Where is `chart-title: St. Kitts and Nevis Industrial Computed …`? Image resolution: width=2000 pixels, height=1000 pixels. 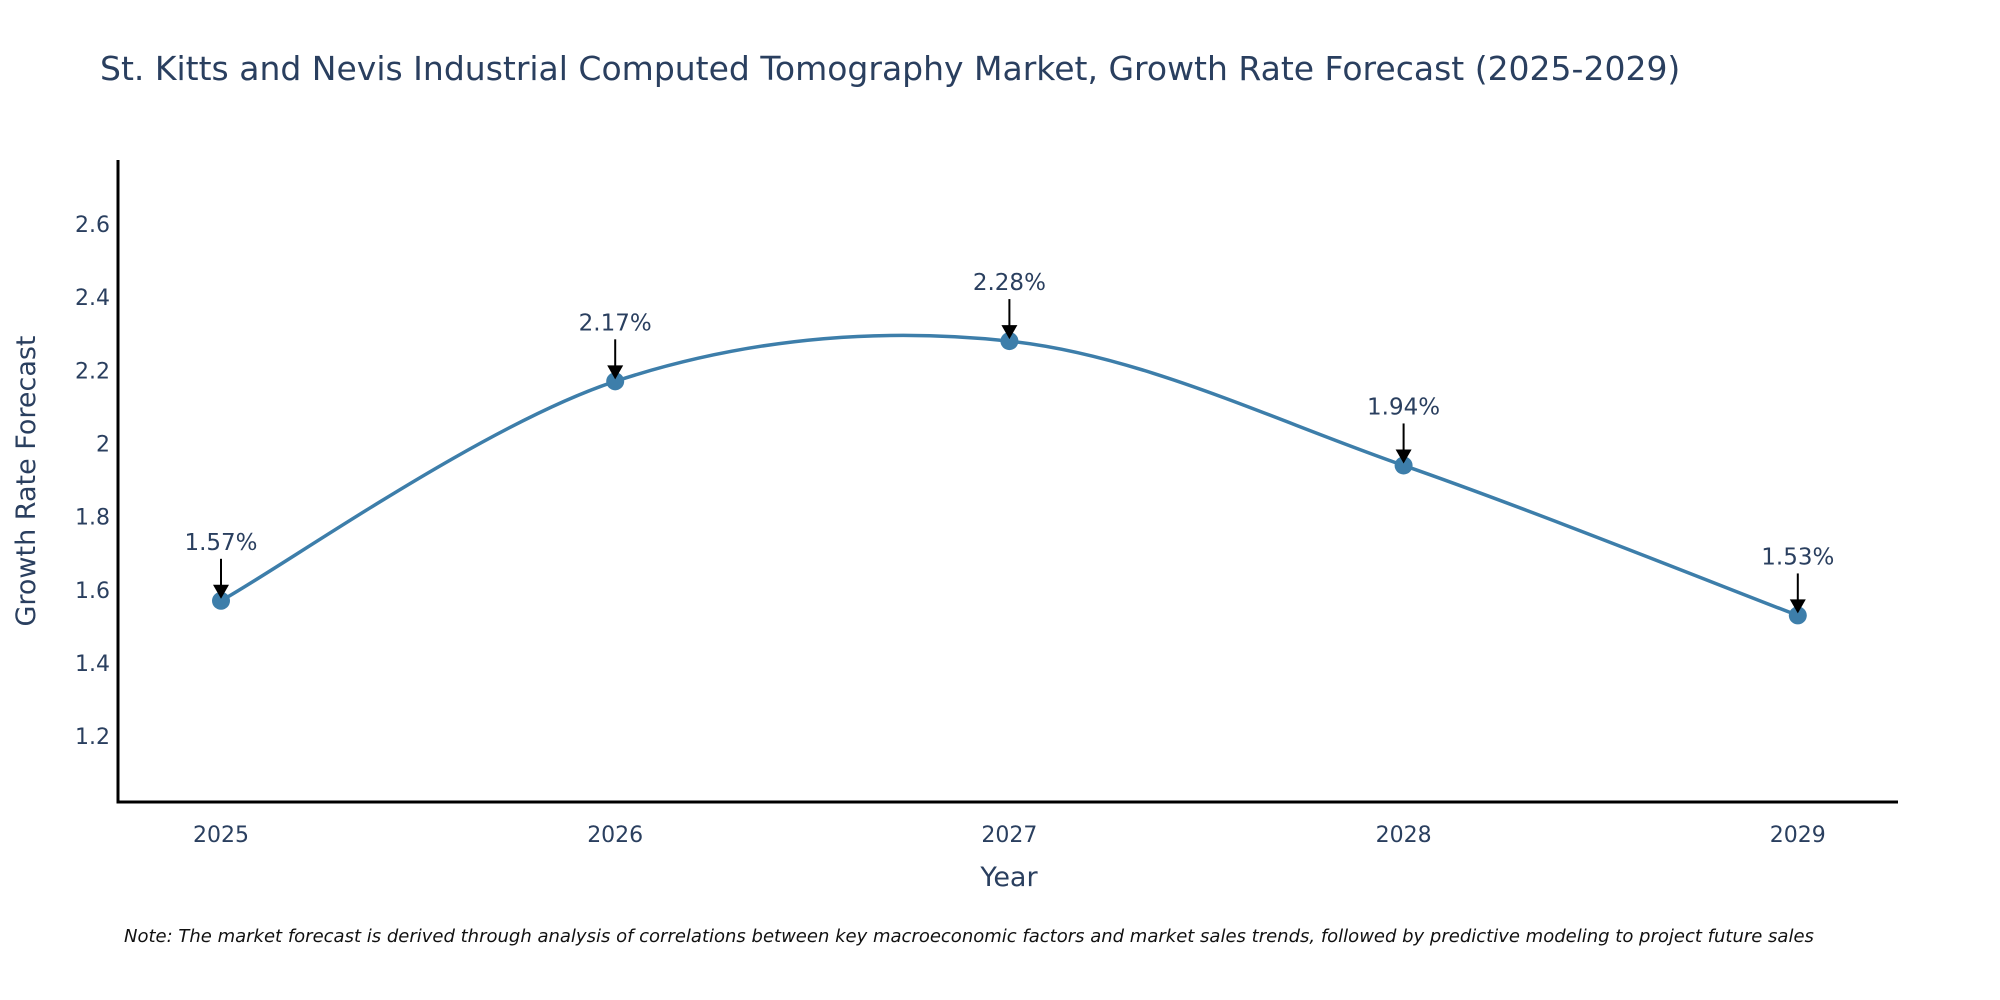 chart-title: St. Kitts and Nevis Industrial Computed … is located at coordinates (890, 68).